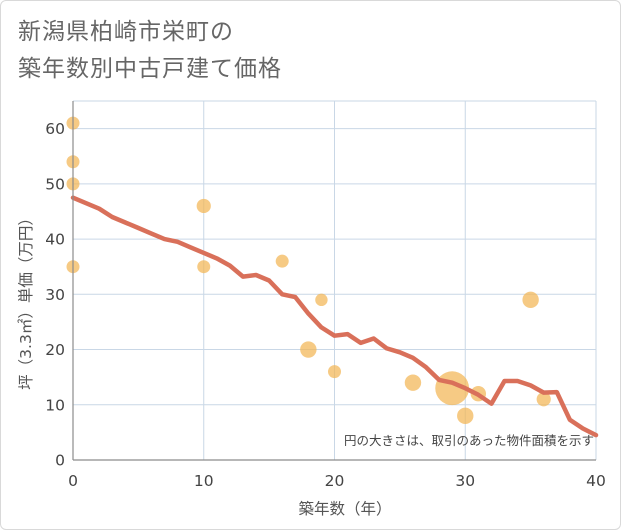 The image size is (621, 530). What do you see at coordinates (465, 481) in the screenshot?
I see `x-tick-label-30: 30` at bounding box center [465, 481].